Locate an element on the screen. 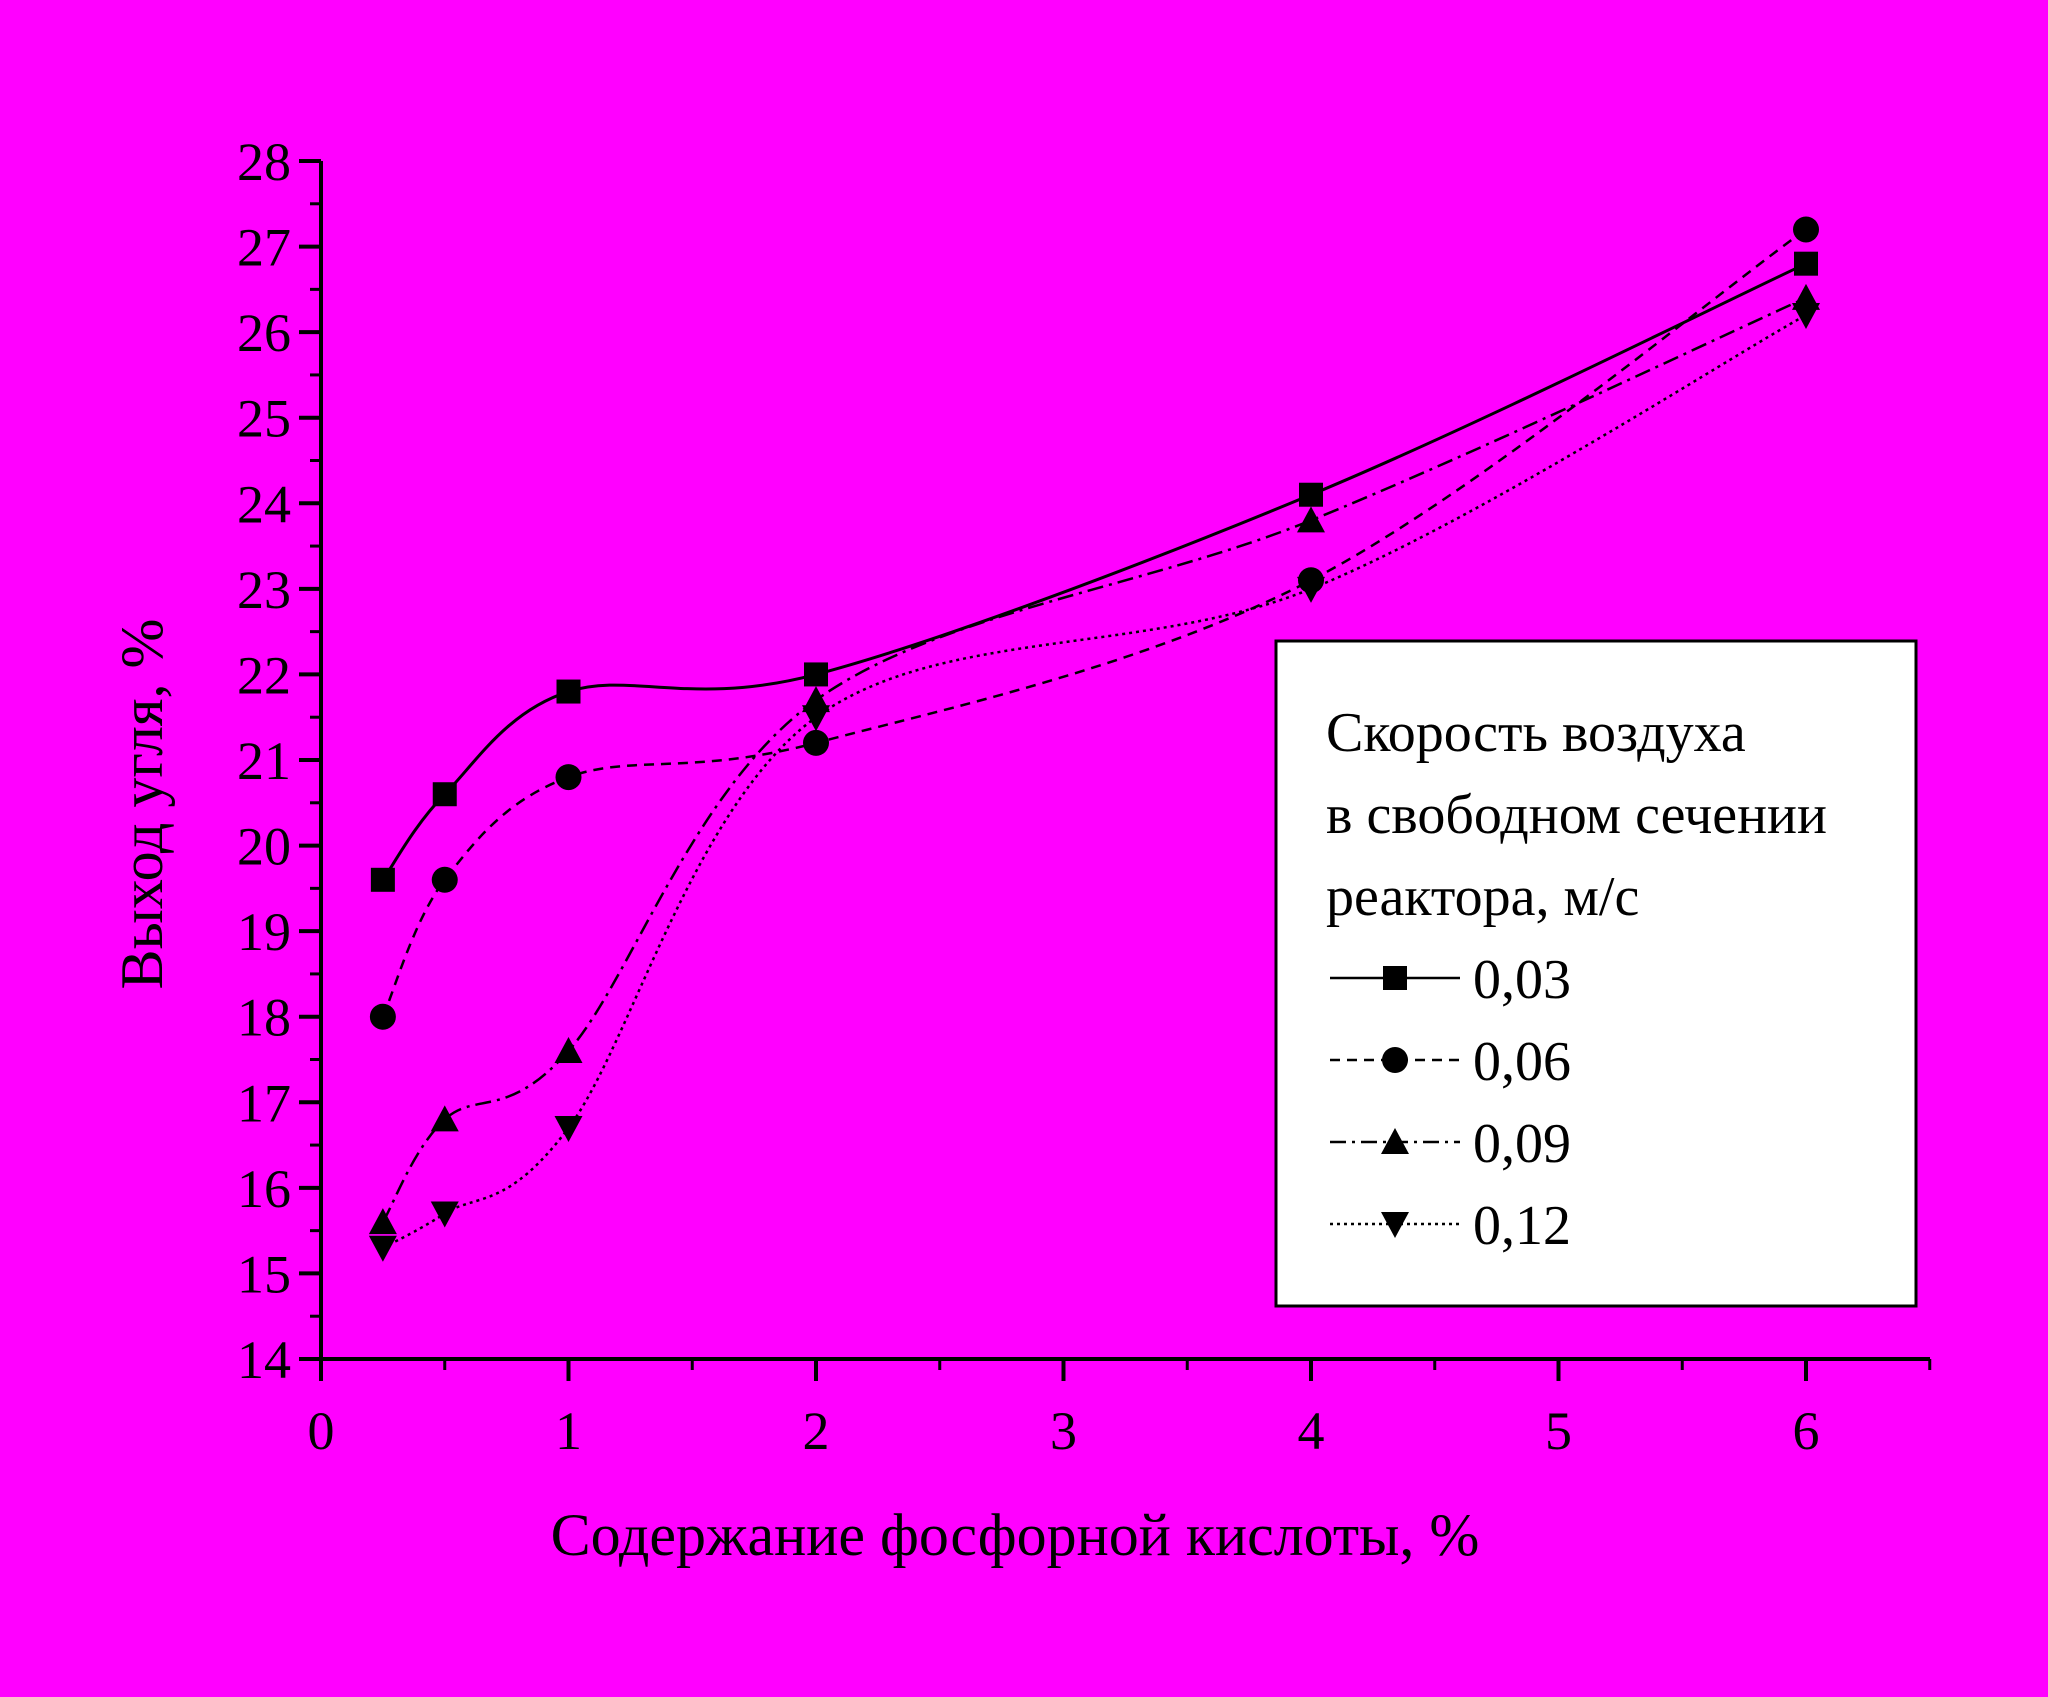 This screenshot has width=2048, height=1697. y-tick-label: 25 is located at coordinates (264, 419).